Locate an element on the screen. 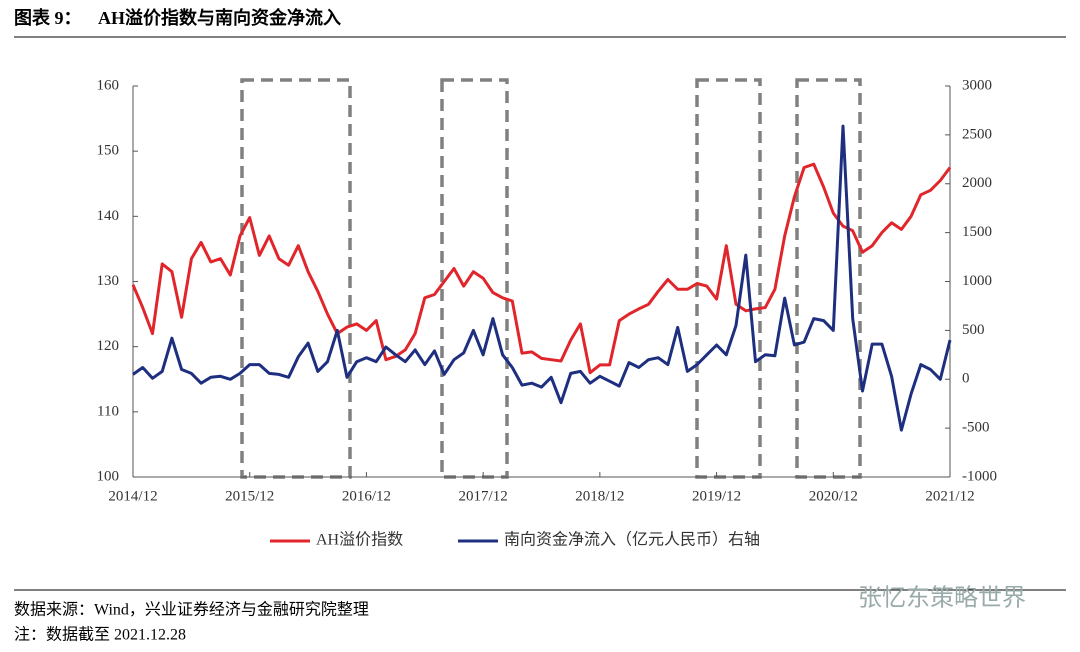  y2-tick-label: -500 is located at coordinates (976, 428).